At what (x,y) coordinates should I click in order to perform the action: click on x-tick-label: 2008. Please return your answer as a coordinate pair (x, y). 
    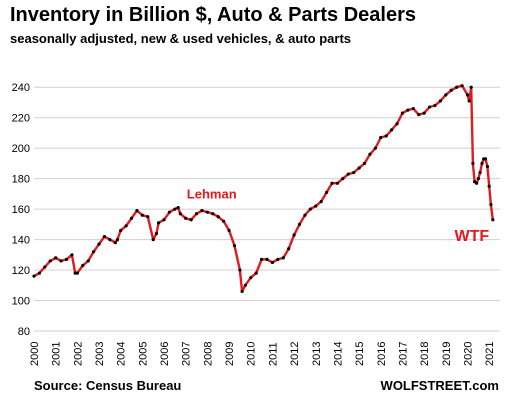
    Looking at the image, I should click on (208, 354).